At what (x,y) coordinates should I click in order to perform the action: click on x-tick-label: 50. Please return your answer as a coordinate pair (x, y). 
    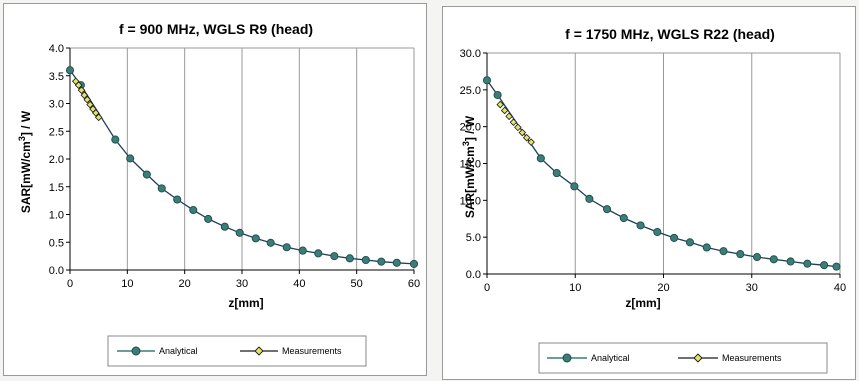
    Looking at the image, I should click on (357, 284).